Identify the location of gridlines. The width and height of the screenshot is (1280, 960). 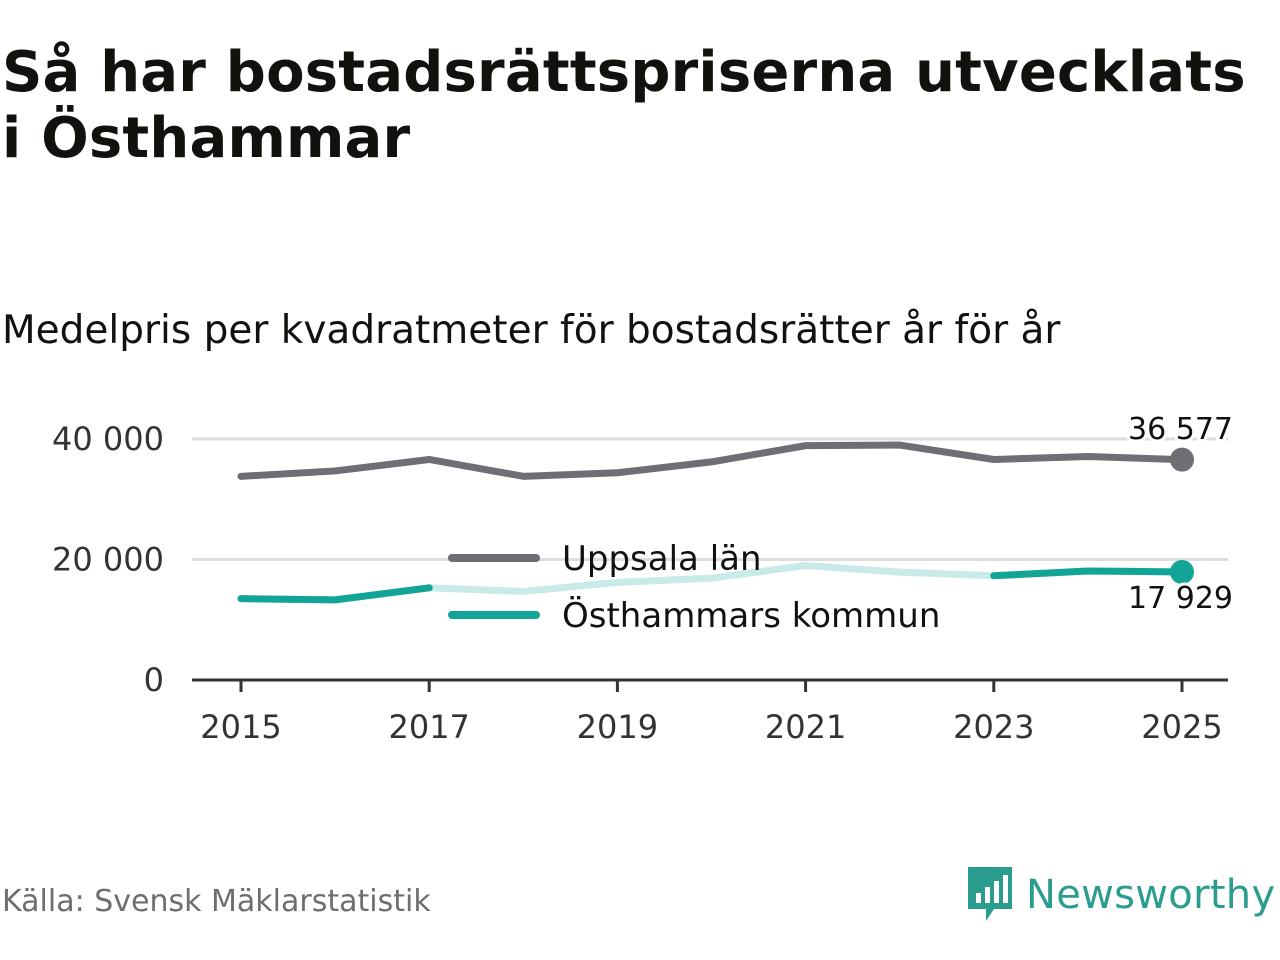
(710, 499).